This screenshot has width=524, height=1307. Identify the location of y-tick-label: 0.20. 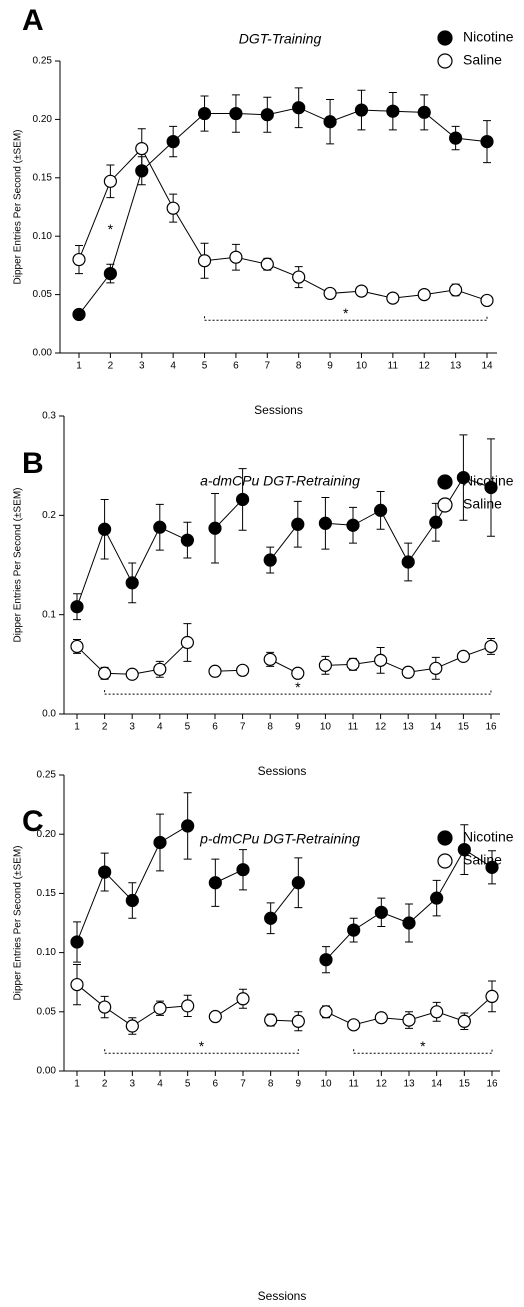
(43, 119).